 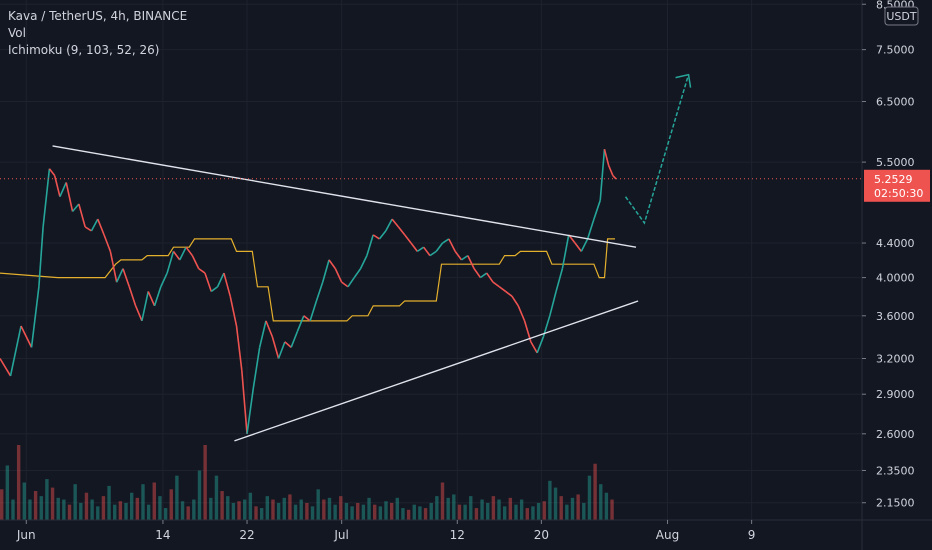 What do you see at coordinates (98, 16) in the screenshot?
I see `symbol-title: Kava / TetherUS, 4h, BINANCE` at bounding box center [98, 16].